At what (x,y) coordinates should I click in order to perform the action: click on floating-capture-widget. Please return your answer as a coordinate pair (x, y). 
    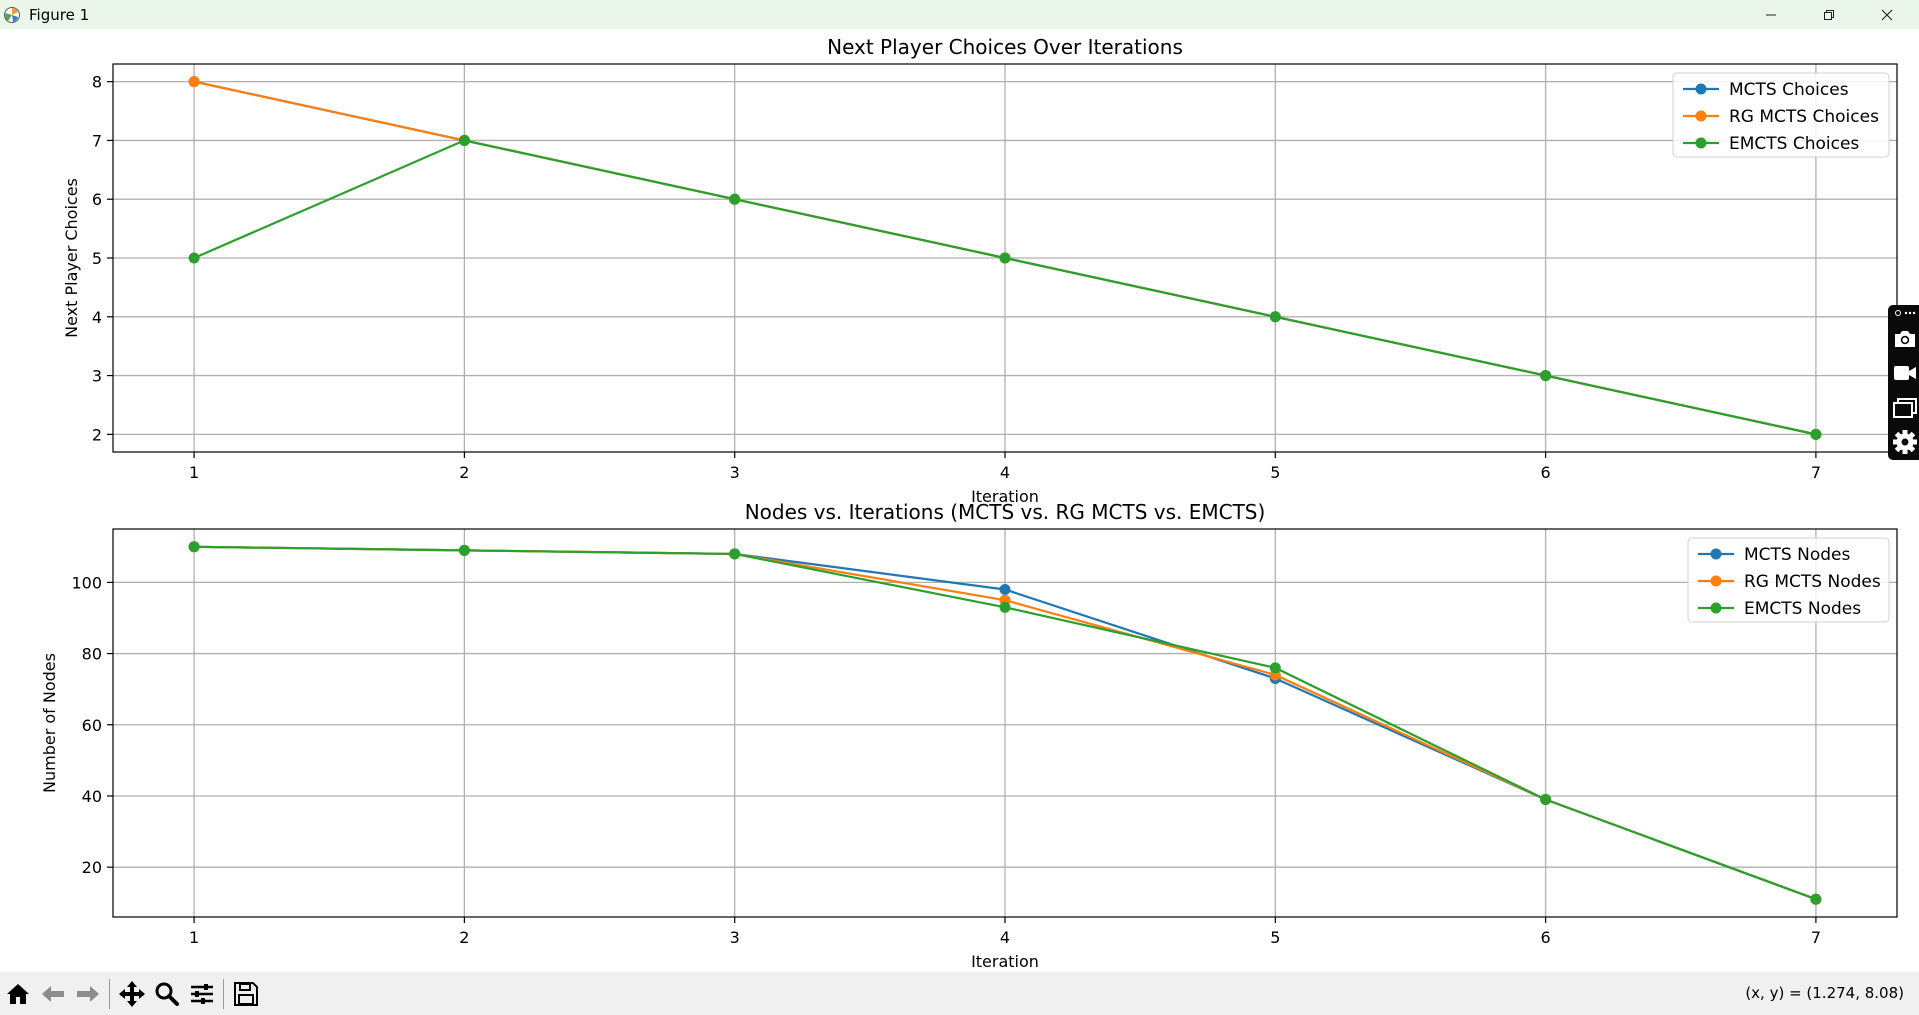
    Looking at the image, I should click on (1903, 382).